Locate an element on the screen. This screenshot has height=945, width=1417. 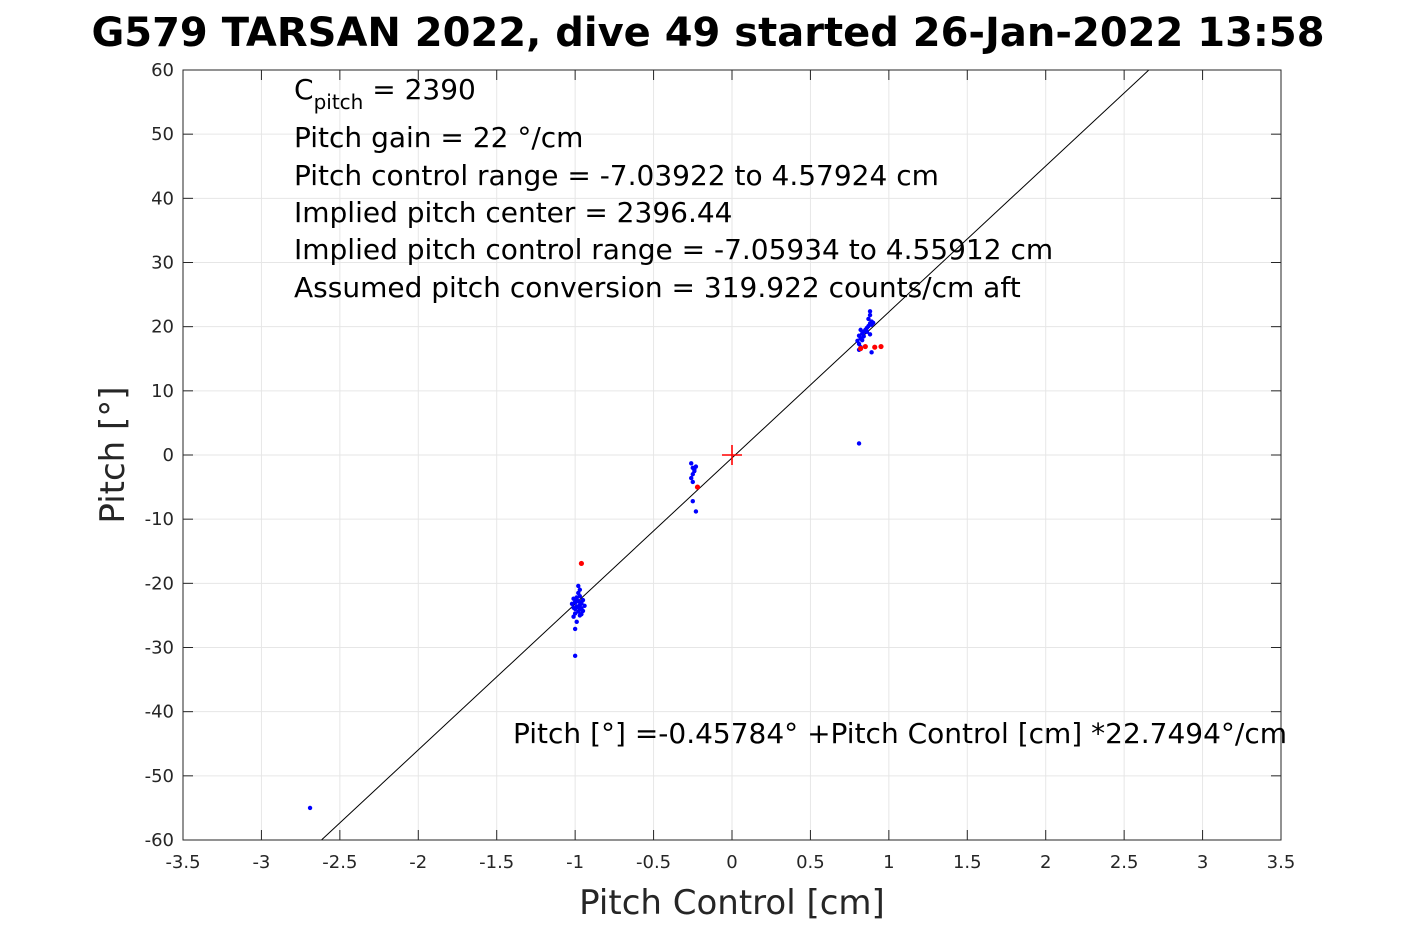
y-tick-label: -50 is located at coordinates (159, 776).